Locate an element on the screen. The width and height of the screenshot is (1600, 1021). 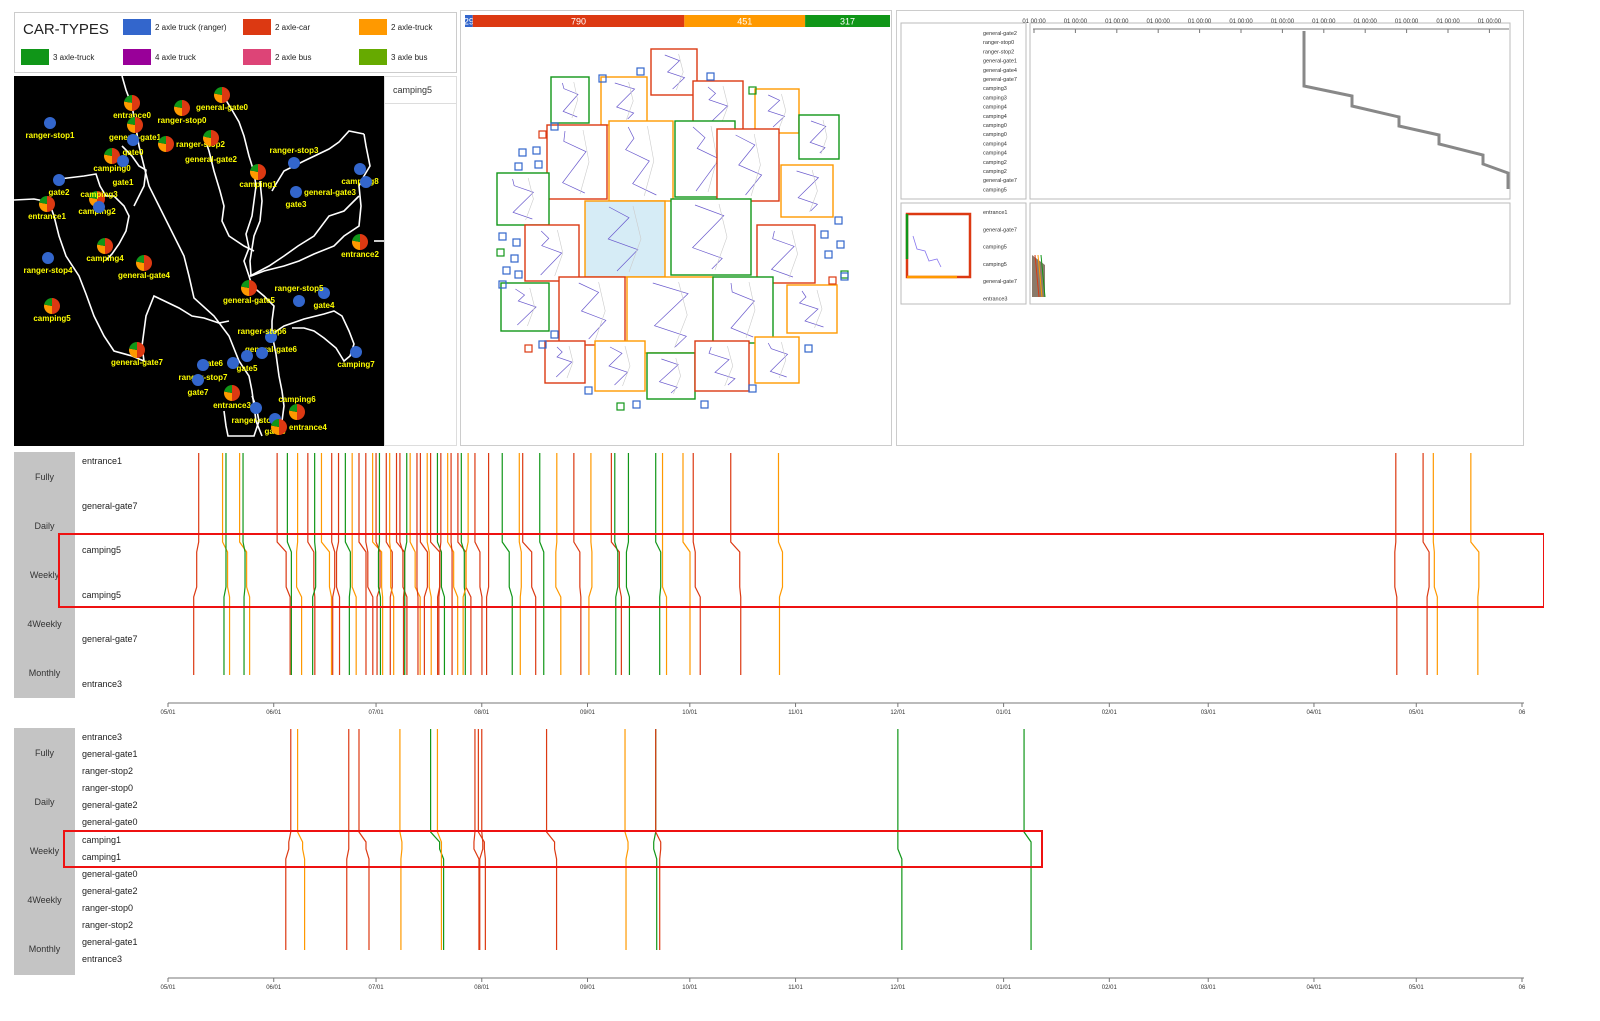
legend-item: 3 axle bus is located at coordinates (393, 57).